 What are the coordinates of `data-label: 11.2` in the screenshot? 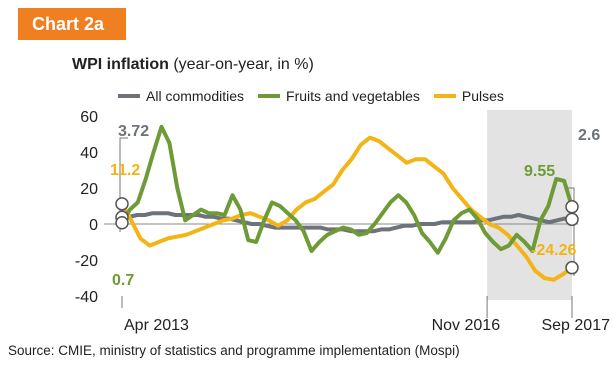 It's located at (125, 170).